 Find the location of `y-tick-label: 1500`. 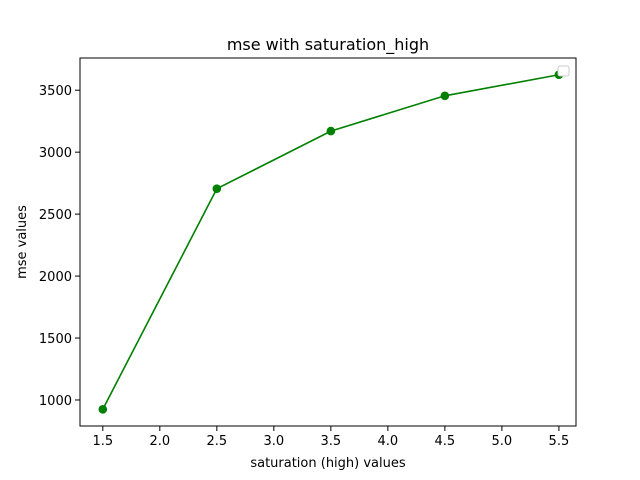

y-tick-label: 1500 is located at coordinates (55, 339).